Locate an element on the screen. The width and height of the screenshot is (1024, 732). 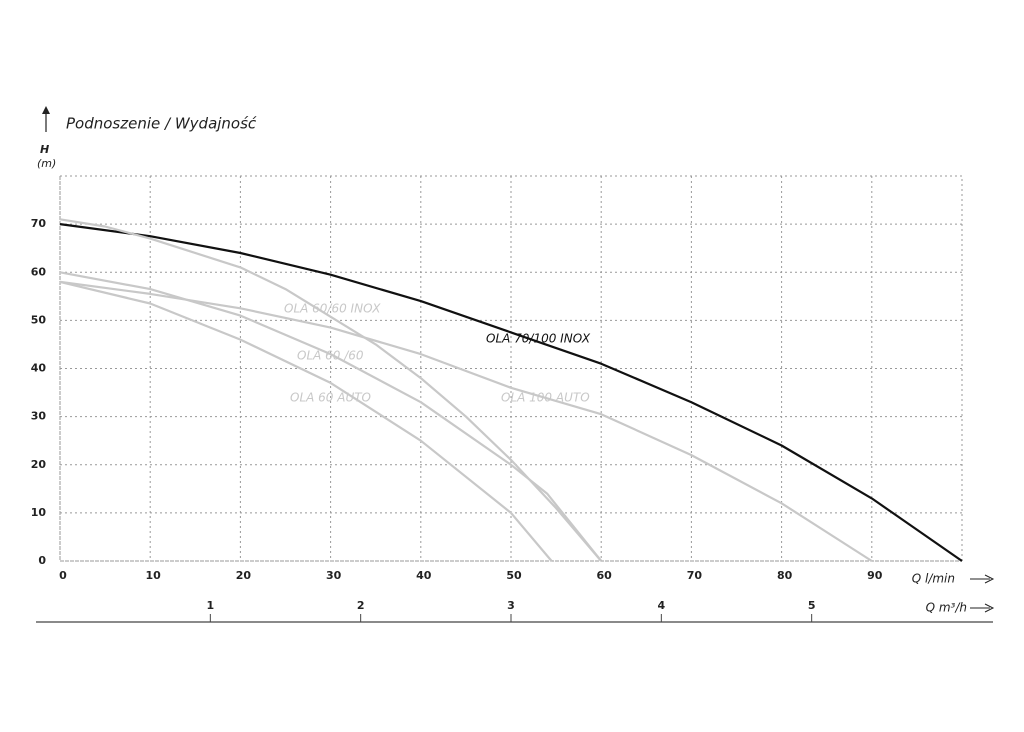
x2-axis-label: Q m³/h is located at coordinates (946, 608).